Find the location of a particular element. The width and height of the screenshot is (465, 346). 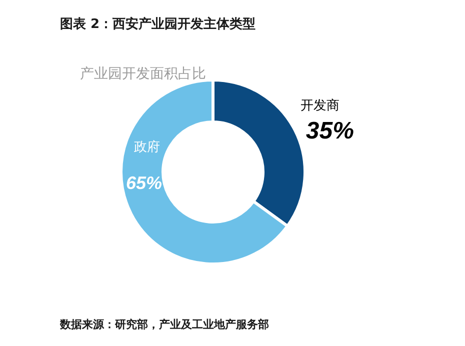

data-label: 35% is located at coordinates (330, 131).